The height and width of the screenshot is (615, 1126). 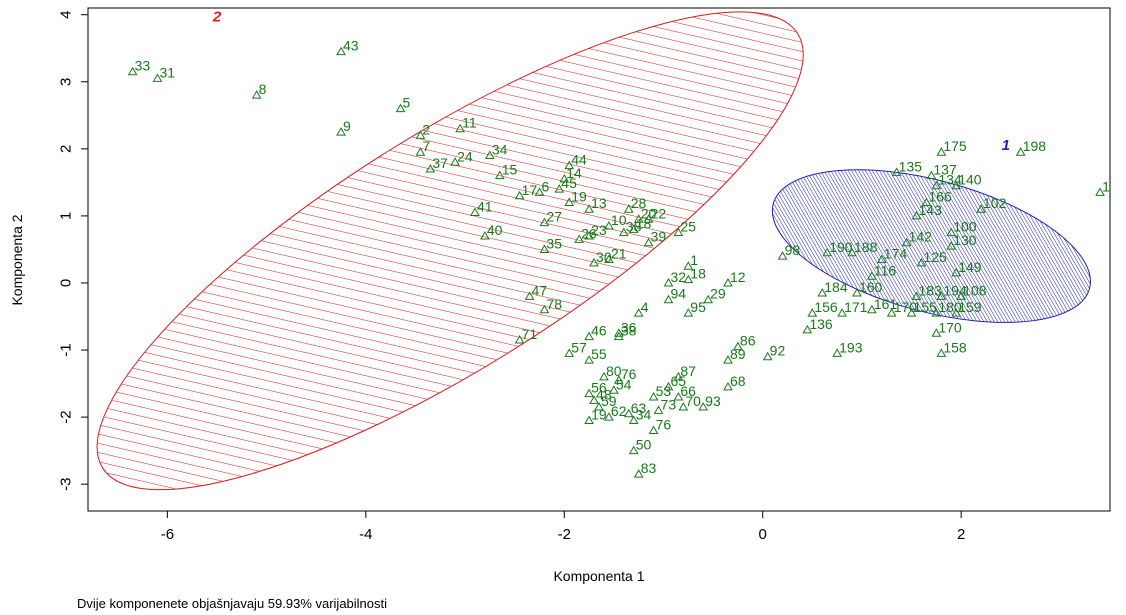 I want to click on point-label: 143, so click(x=931, y=210).